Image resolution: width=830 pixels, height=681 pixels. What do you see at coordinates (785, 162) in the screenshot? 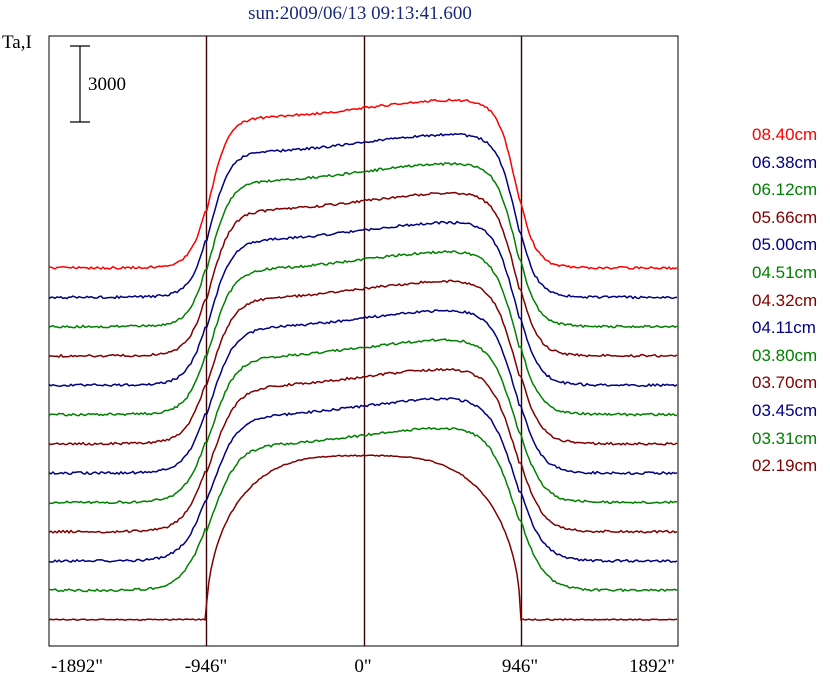
I see `legend-entry: 06.38cm` at bounding box center [785, 162].